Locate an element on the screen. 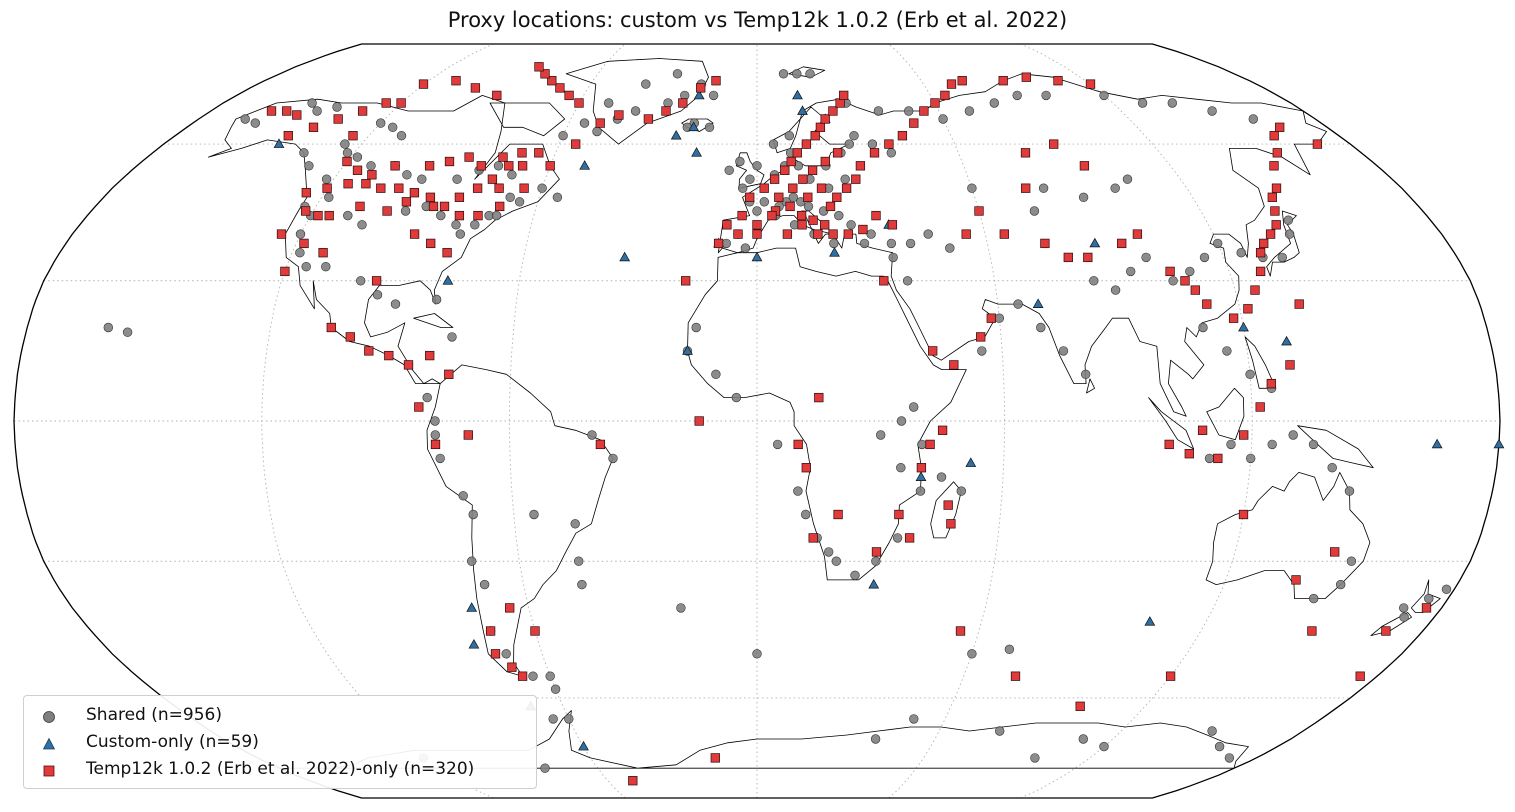  uk-coast is located at coordinates (750, 170).